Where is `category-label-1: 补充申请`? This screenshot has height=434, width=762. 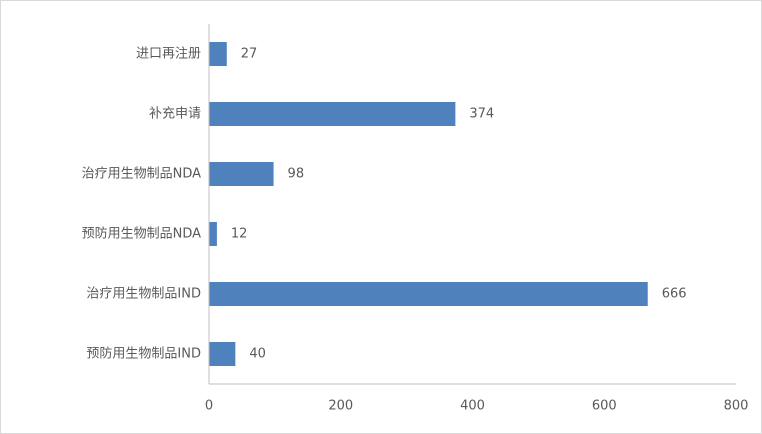 category-label-1: 补充申请 is located at coordinates (175, 114).